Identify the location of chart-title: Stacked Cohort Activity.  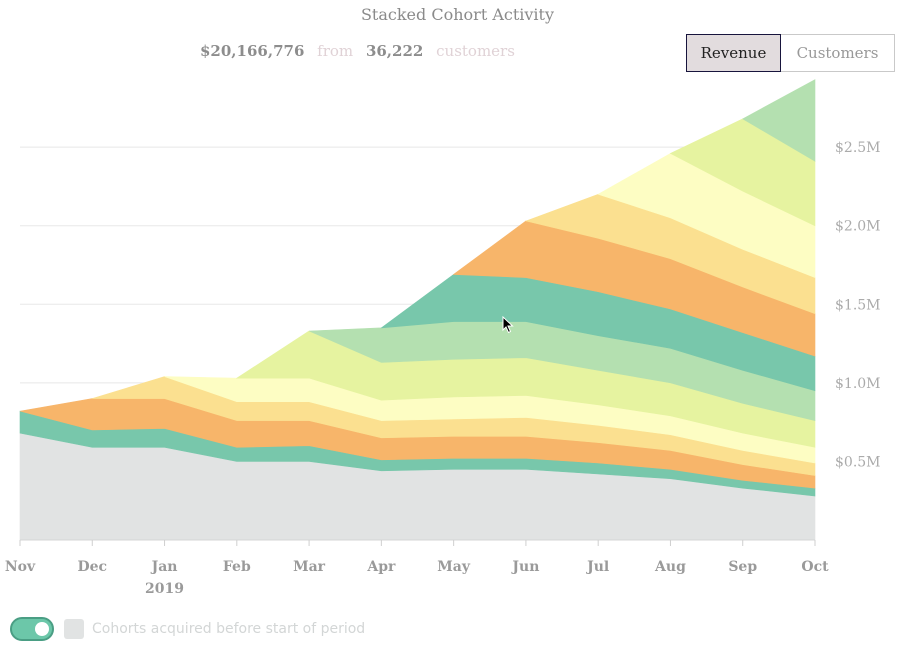
(457, 14).